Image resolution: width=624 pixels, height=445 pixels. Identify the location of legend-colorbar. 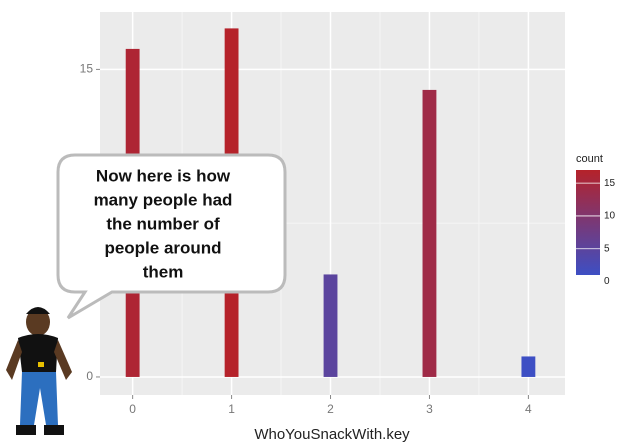
(588, 222).